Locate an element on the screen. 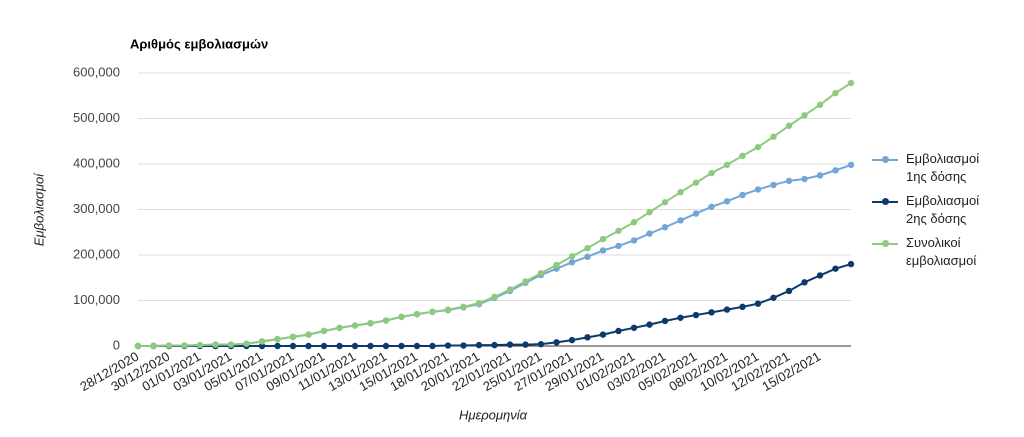 The width and height of the screenshot is (1024, 437). y-tick-label: 400,000 is located at coordinates (96, 162).